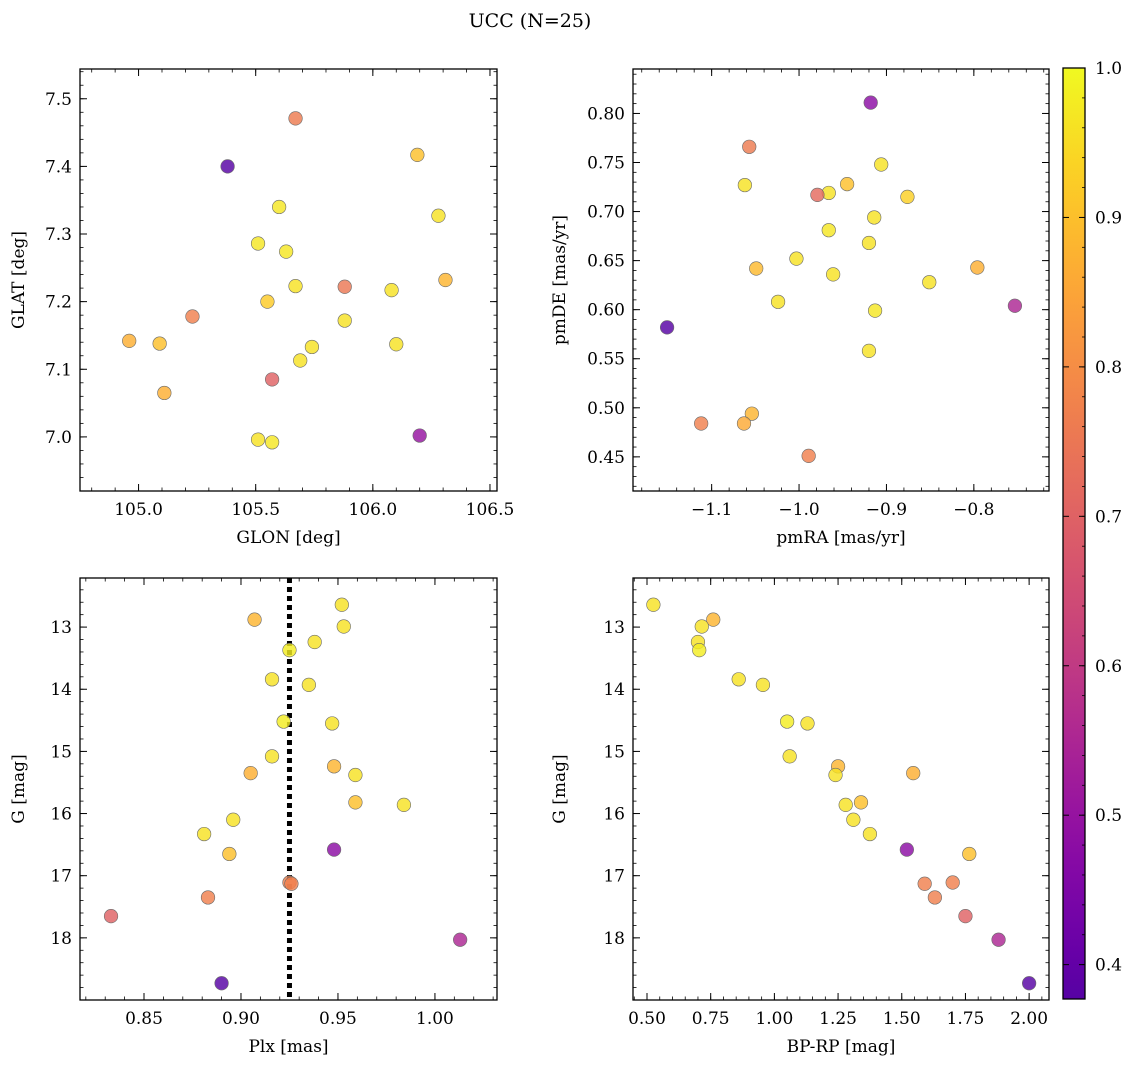 This screenshot has height=1068, width=1136. What do you see at coordinates (1074, 533) in the screenshot?
I see `colorbar-gradient` at bounding box center [1074, 533].